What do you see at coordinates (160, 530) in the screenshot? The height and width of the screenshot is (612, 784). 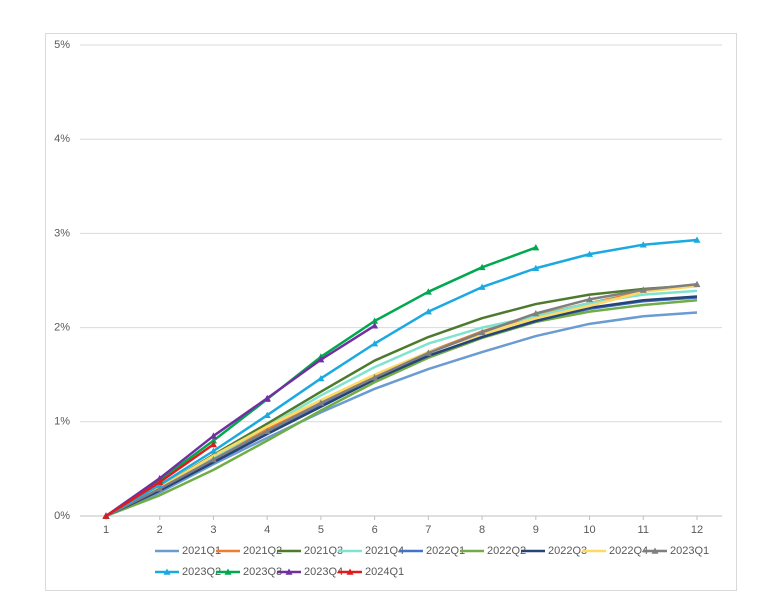 I see `x-tick-label: 2` at bounding box center [160, 530].